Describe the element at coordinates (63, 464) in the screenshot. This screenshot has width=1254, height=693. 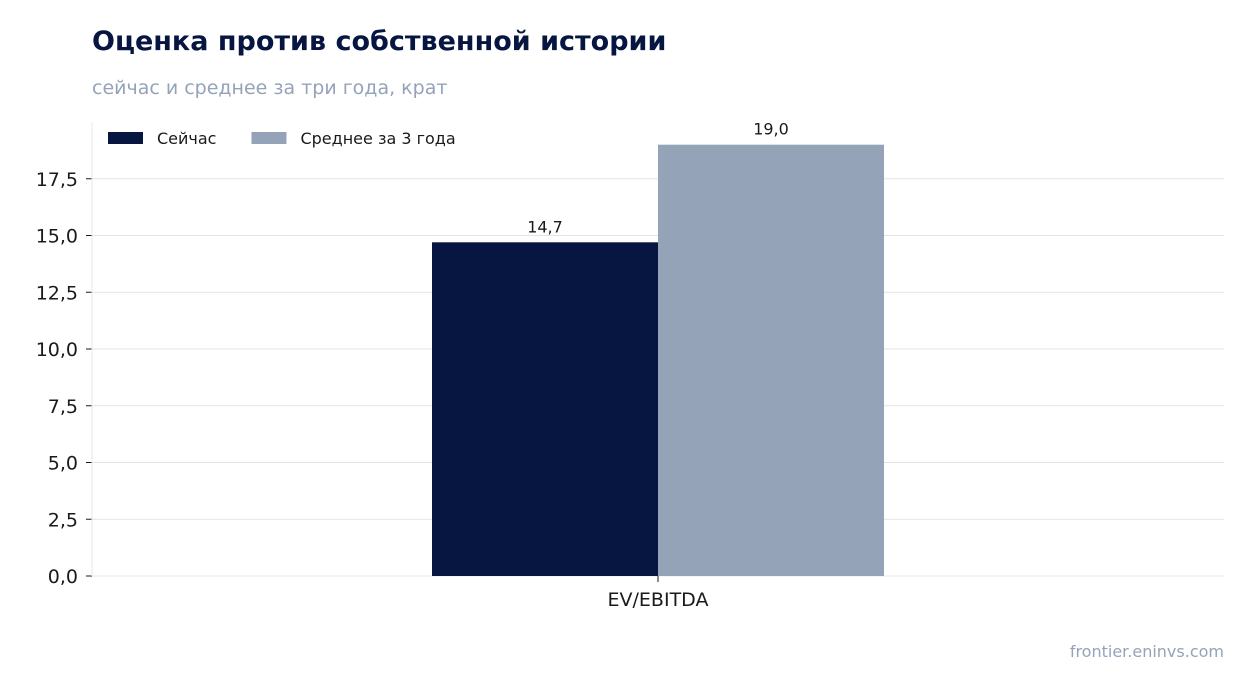
I see `y-tick-label: 5,0` at that location.